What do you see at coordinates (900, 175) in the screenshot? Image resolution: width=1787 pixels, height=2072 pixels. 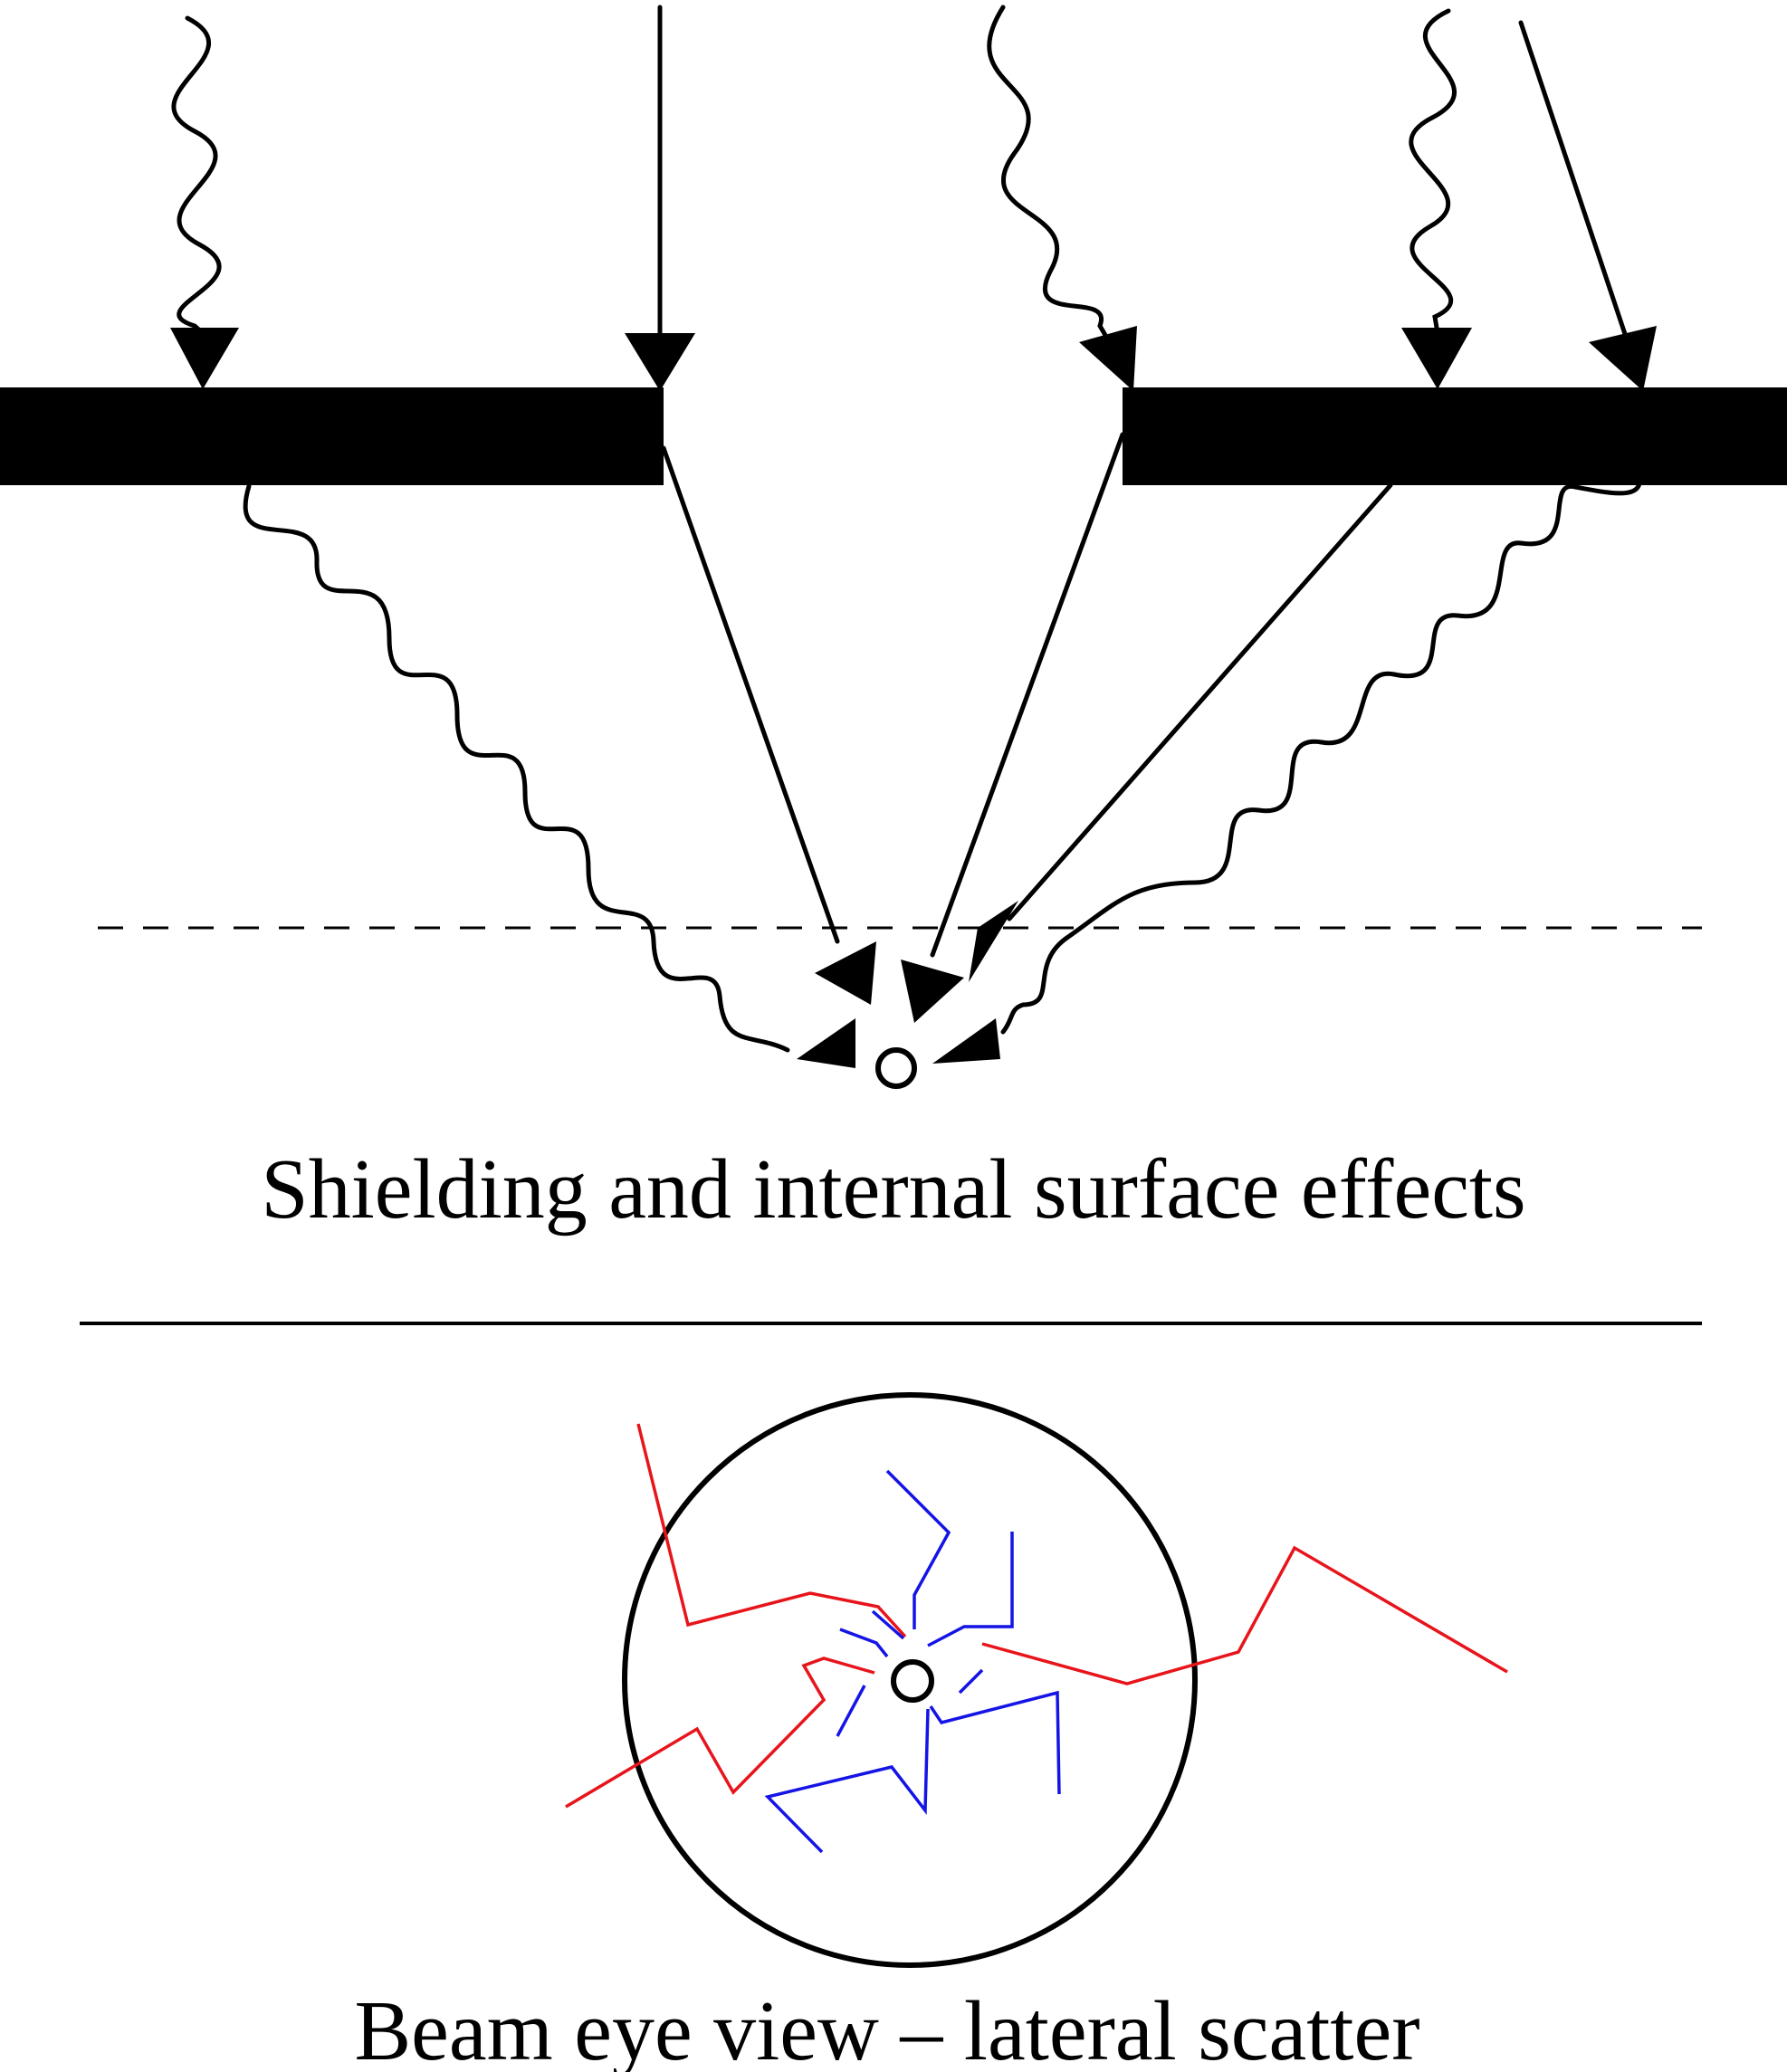 I see `incoming-radiation` at bounding box center [900, 175].